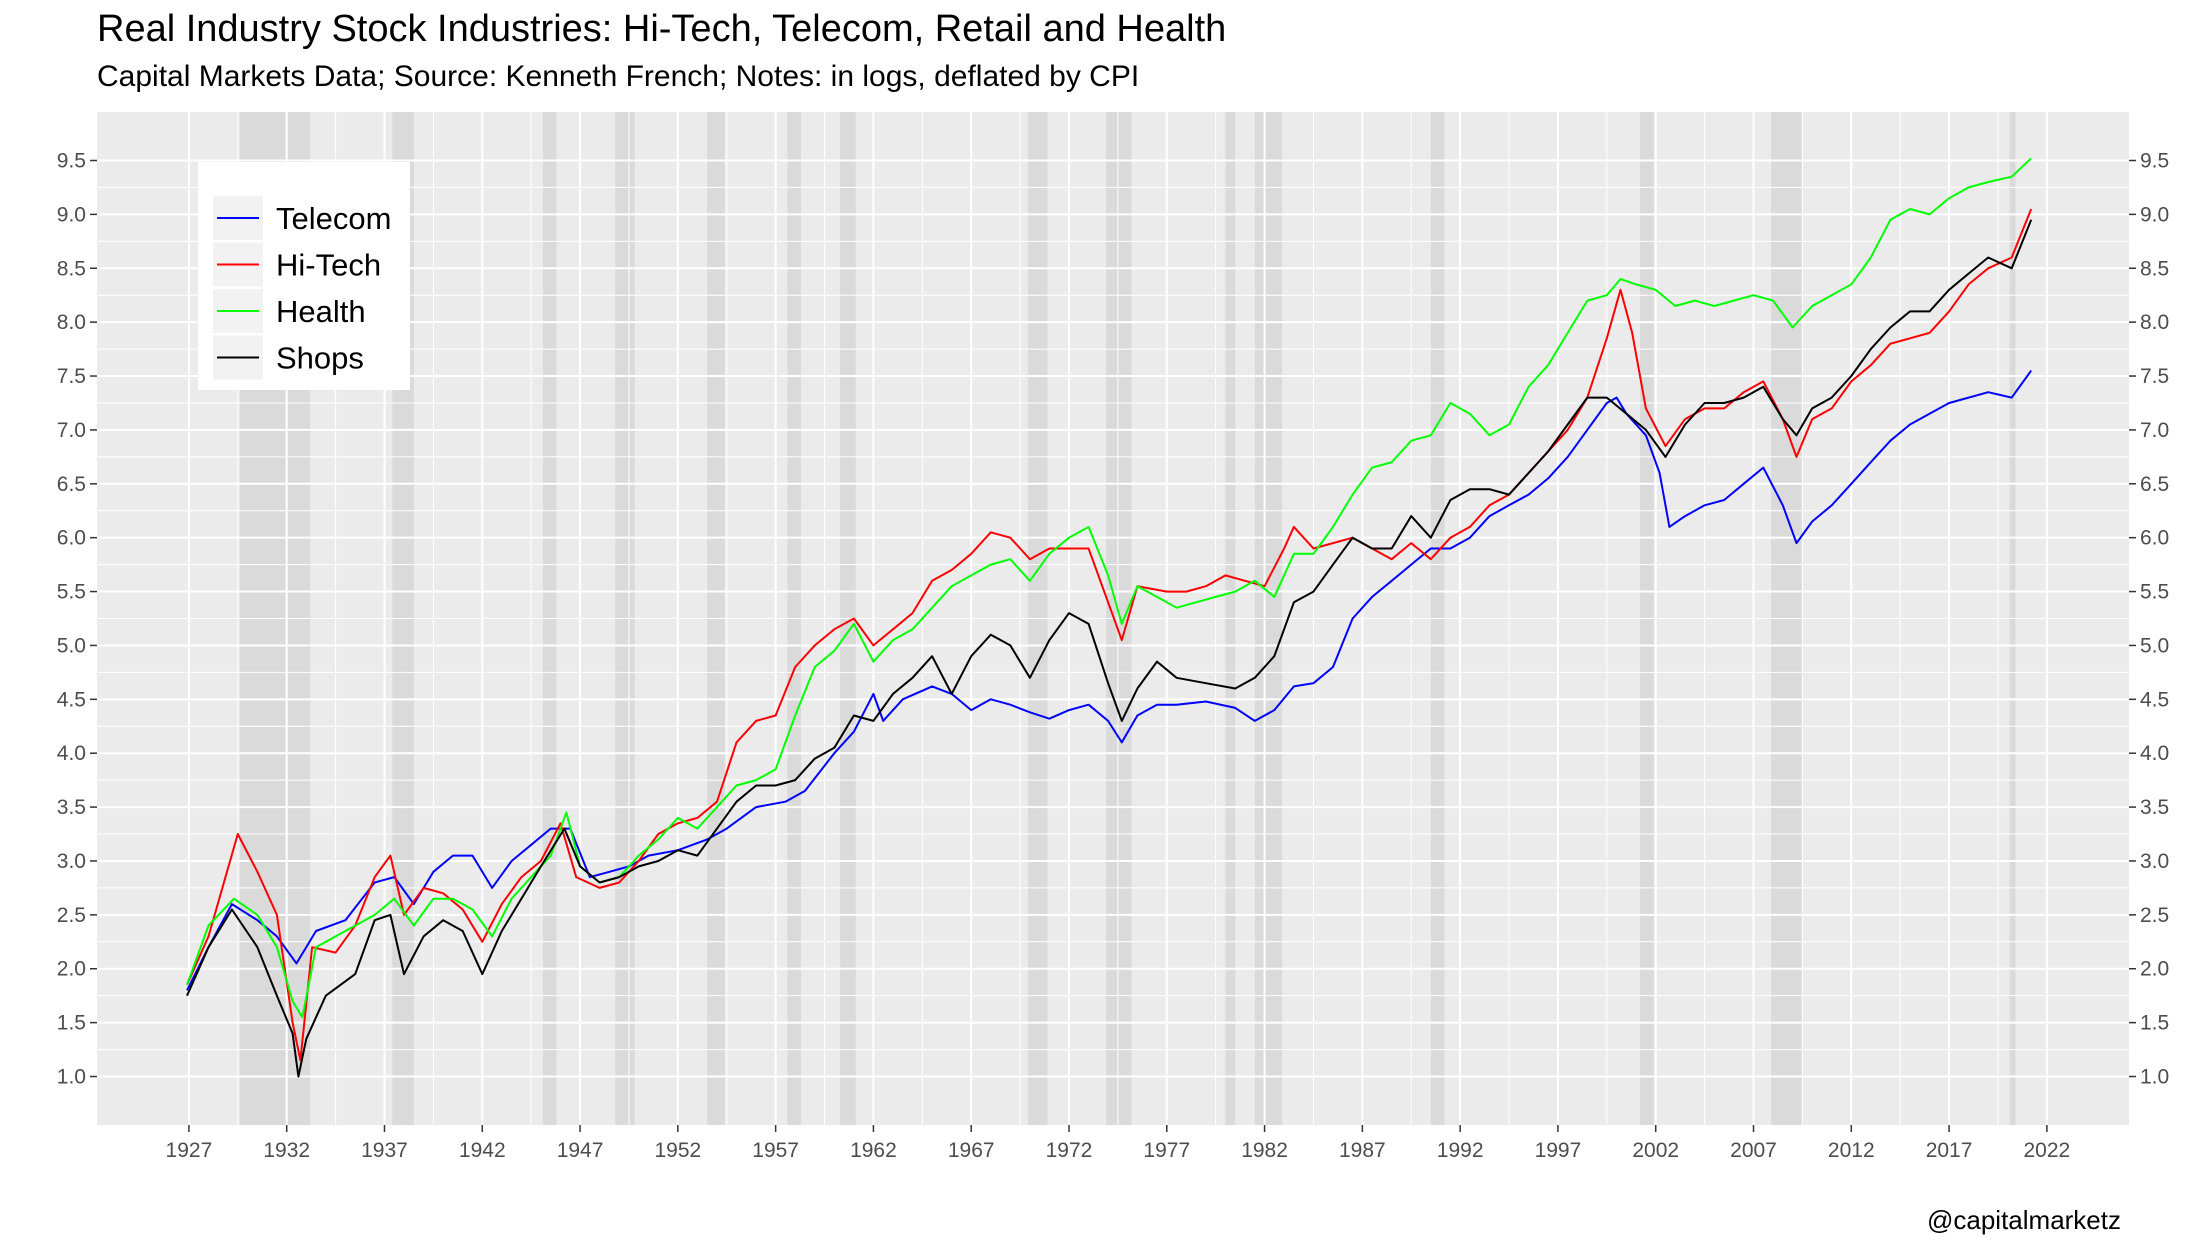 The height and width of the screenshot is (1248, 2208). Describe the element at coordinates (677, 1150) in the screenshot. I see `x-tick-label-5: 1952` at that location.